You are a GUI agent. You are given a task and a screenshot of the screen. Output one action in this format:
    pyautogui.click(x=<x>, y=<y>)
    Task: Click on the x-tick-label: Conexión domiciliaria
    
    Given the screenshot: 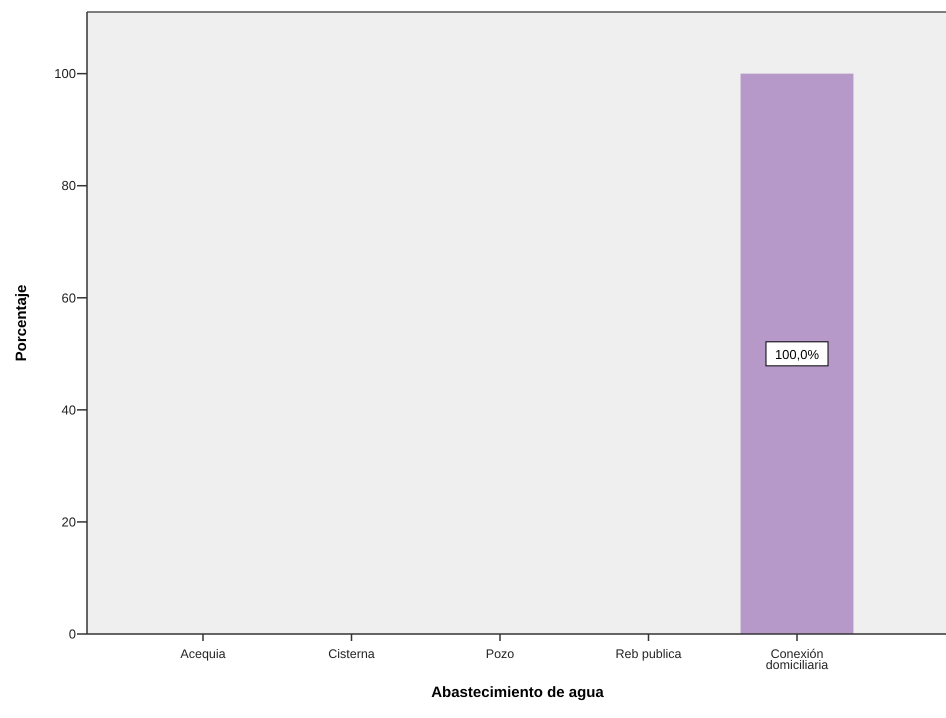 What is the action you would take?
    pyautogui.click(x=797, y=659)
    